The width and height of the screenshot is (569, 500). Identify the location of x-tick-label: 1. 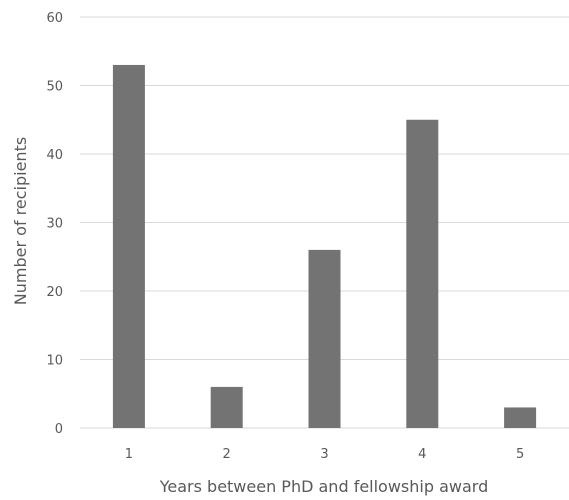
(129, 454).